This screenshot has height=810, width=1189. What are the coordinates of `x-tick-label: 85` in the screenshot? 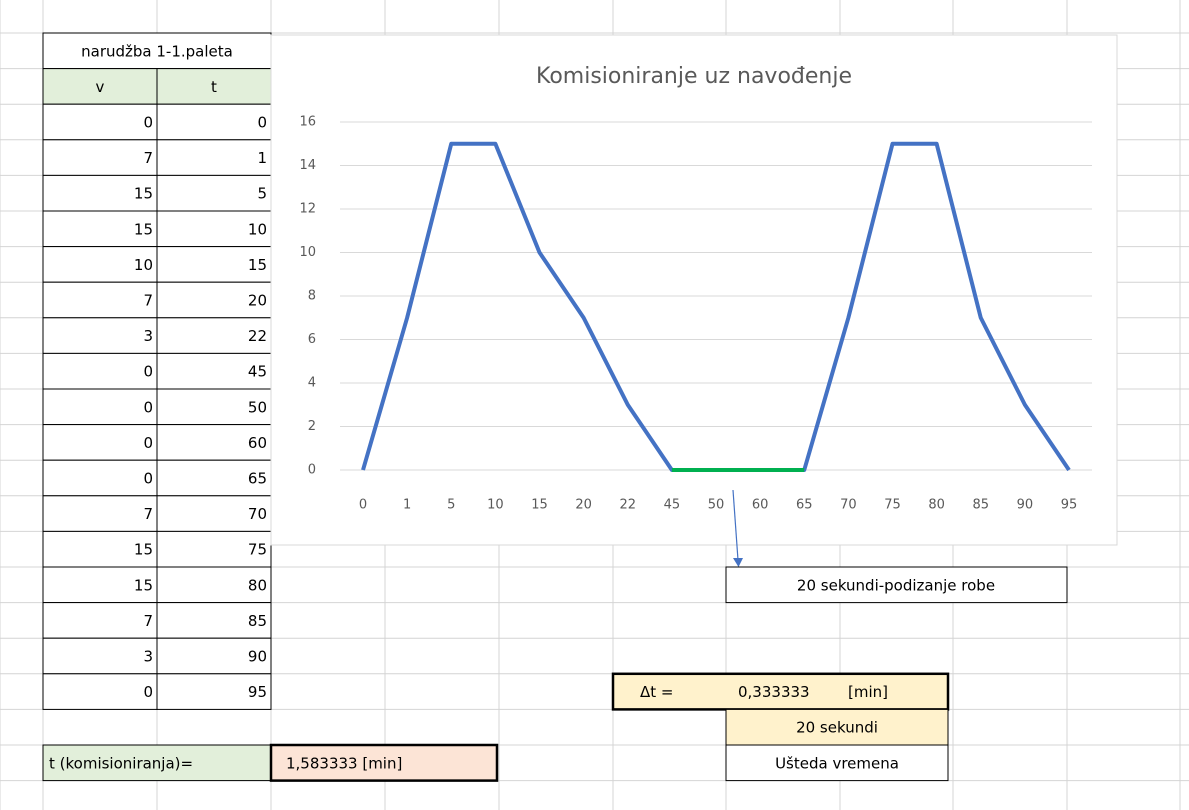 It's located at (980, 505).